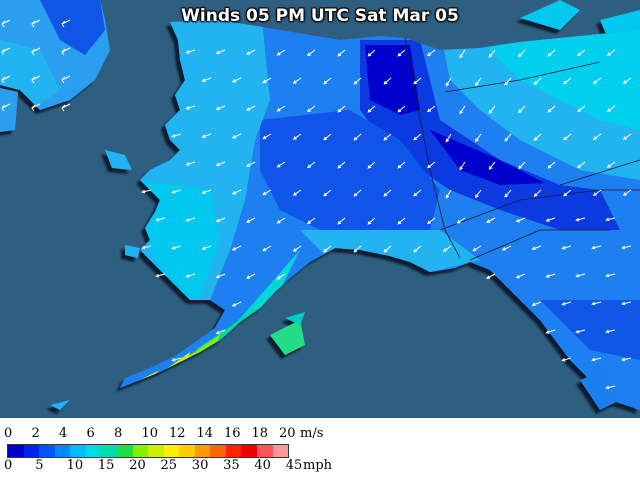 The height and width of the screenshot is (480, 640). What do you see at coordinates (200, 465) in the screenshot?
I see `mph-tick-label: 30` at bounding box center [200, 465].